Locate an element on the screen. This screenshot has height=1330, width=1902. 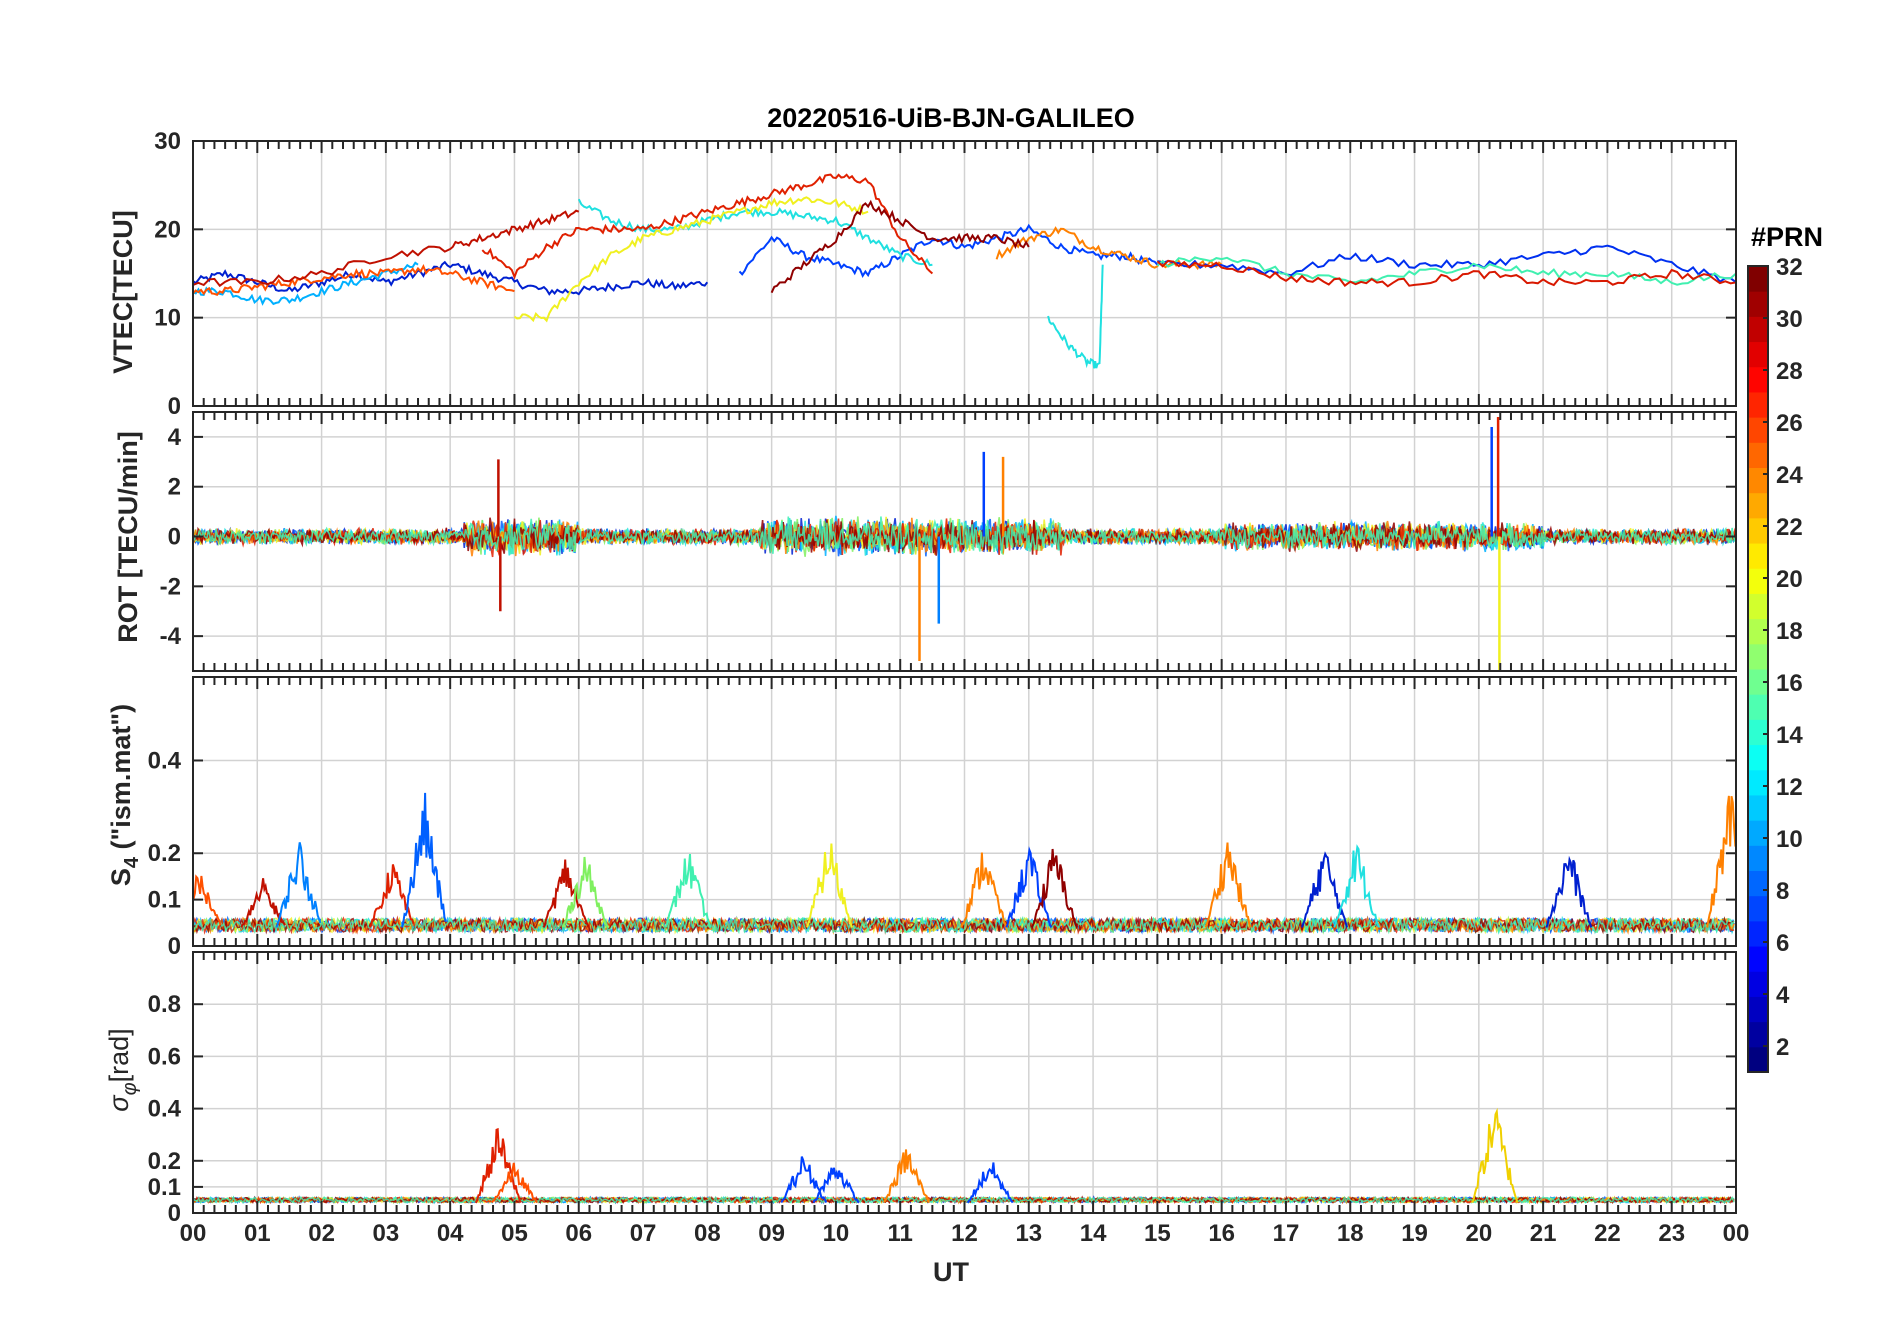
x-tick-label: 20 is located at coordinates (1478, 1233).